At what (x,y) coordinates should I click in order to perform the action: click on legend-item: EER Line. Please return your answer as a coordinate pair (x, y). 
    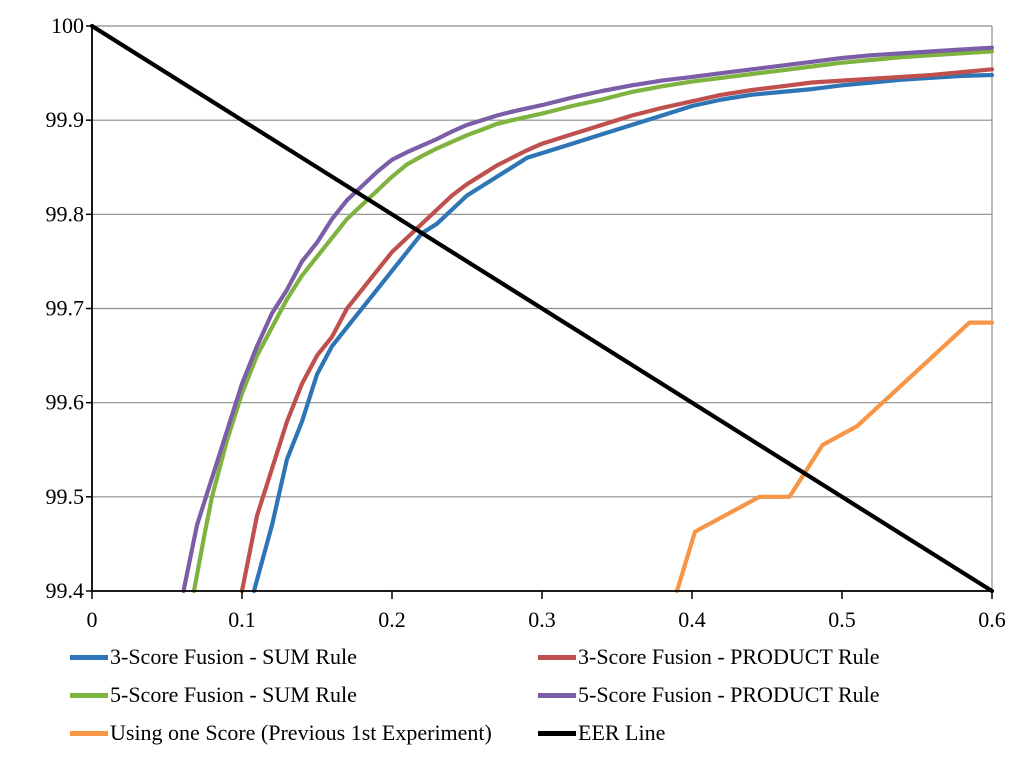
    Looking at the image, I should click on (601, 733).